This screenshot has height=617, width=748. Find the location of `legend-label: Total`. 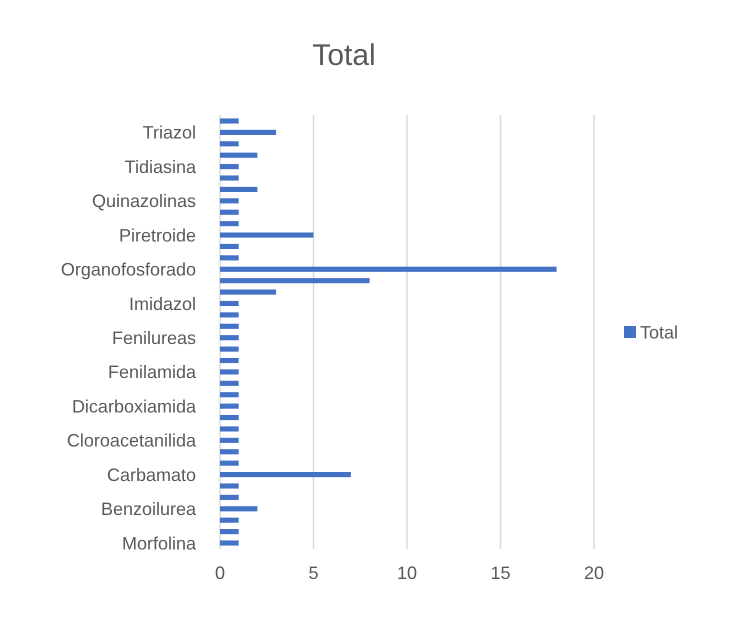

legend-label: Total is located at coordinates (659, 332).